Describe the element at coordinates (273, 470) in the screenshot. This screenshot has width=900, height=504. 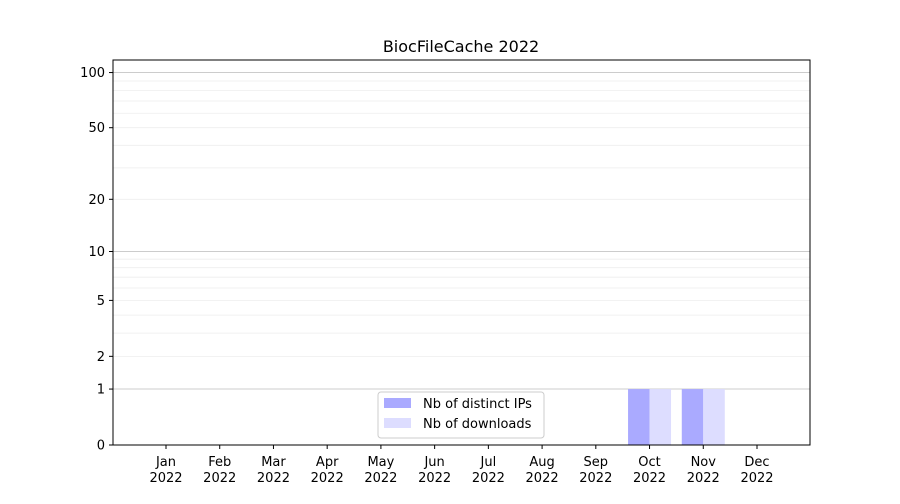
I see `x-tick-label: Mar 2022` at that location.